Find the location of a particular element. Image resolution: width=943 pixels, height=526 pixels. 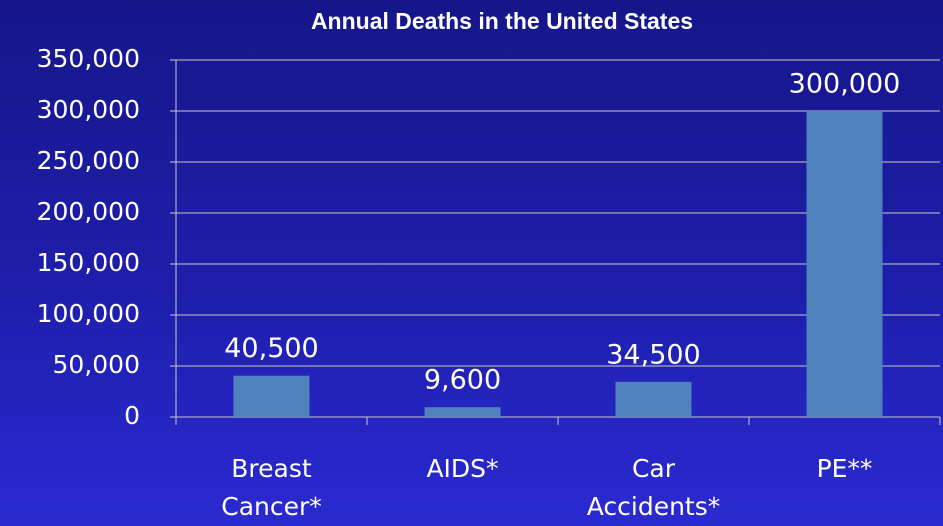

y-tick-label: 150,000 is located at coordinates (88, 262).